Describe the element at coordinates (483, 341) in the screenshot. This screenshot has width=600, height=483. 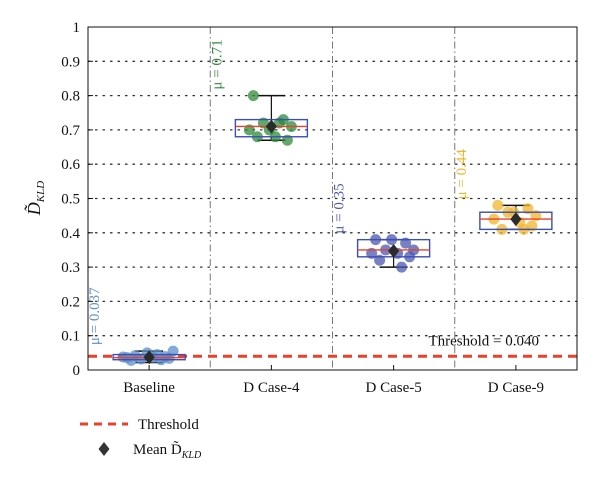
I see `threshold-label: Threshold = 0.040` at that location.